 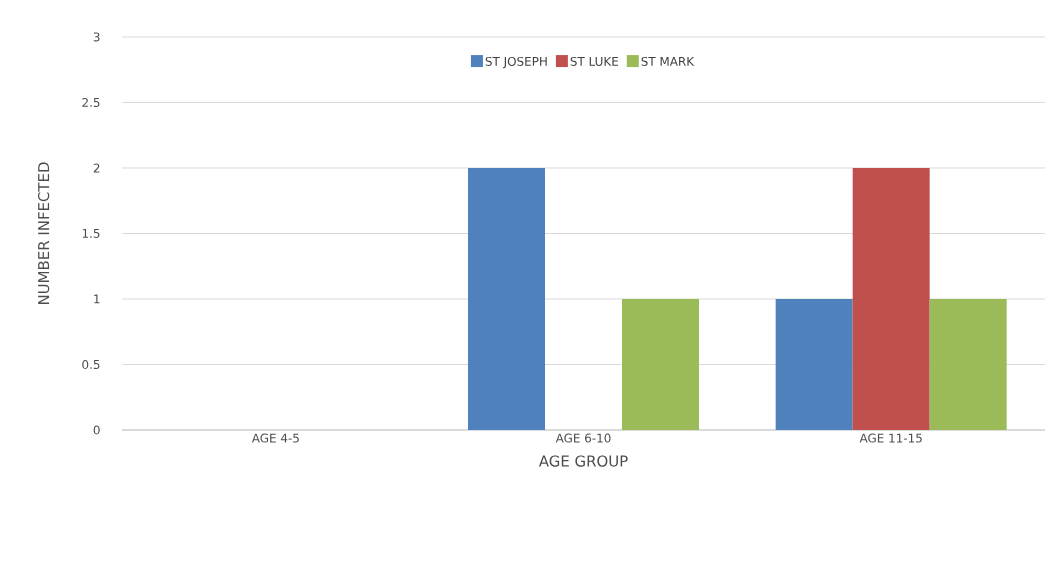 What do you see at coordinates (91, 102) in the screenshot?
I see `y-tick-label: 2.5` at bounding box center [91, 102].